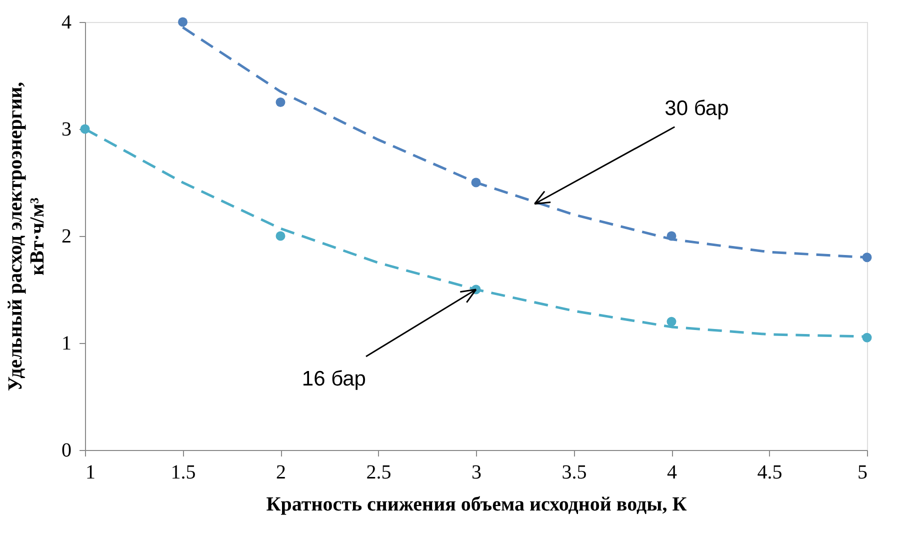 The width and height of the screenshot is (907, 536). Describe the element at coordinates (863, 473) in the screenshot. I see `x-tick-label: 5` at that location.